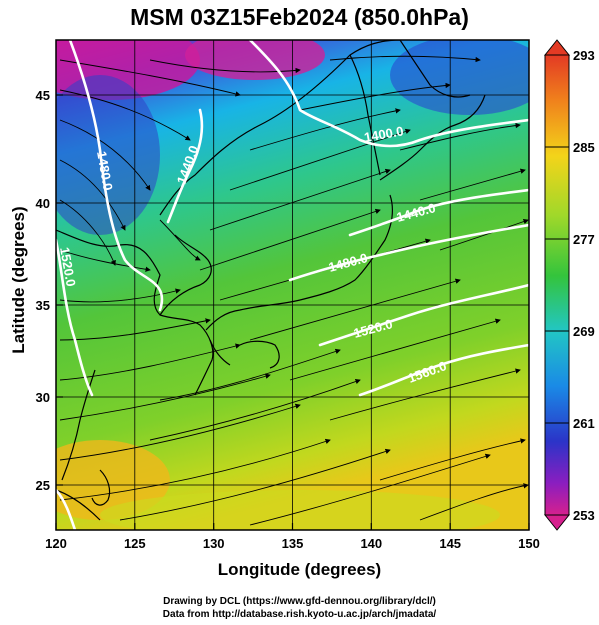  I want to click on y-axis-label: Latitude (degrees), so click(18, 280).